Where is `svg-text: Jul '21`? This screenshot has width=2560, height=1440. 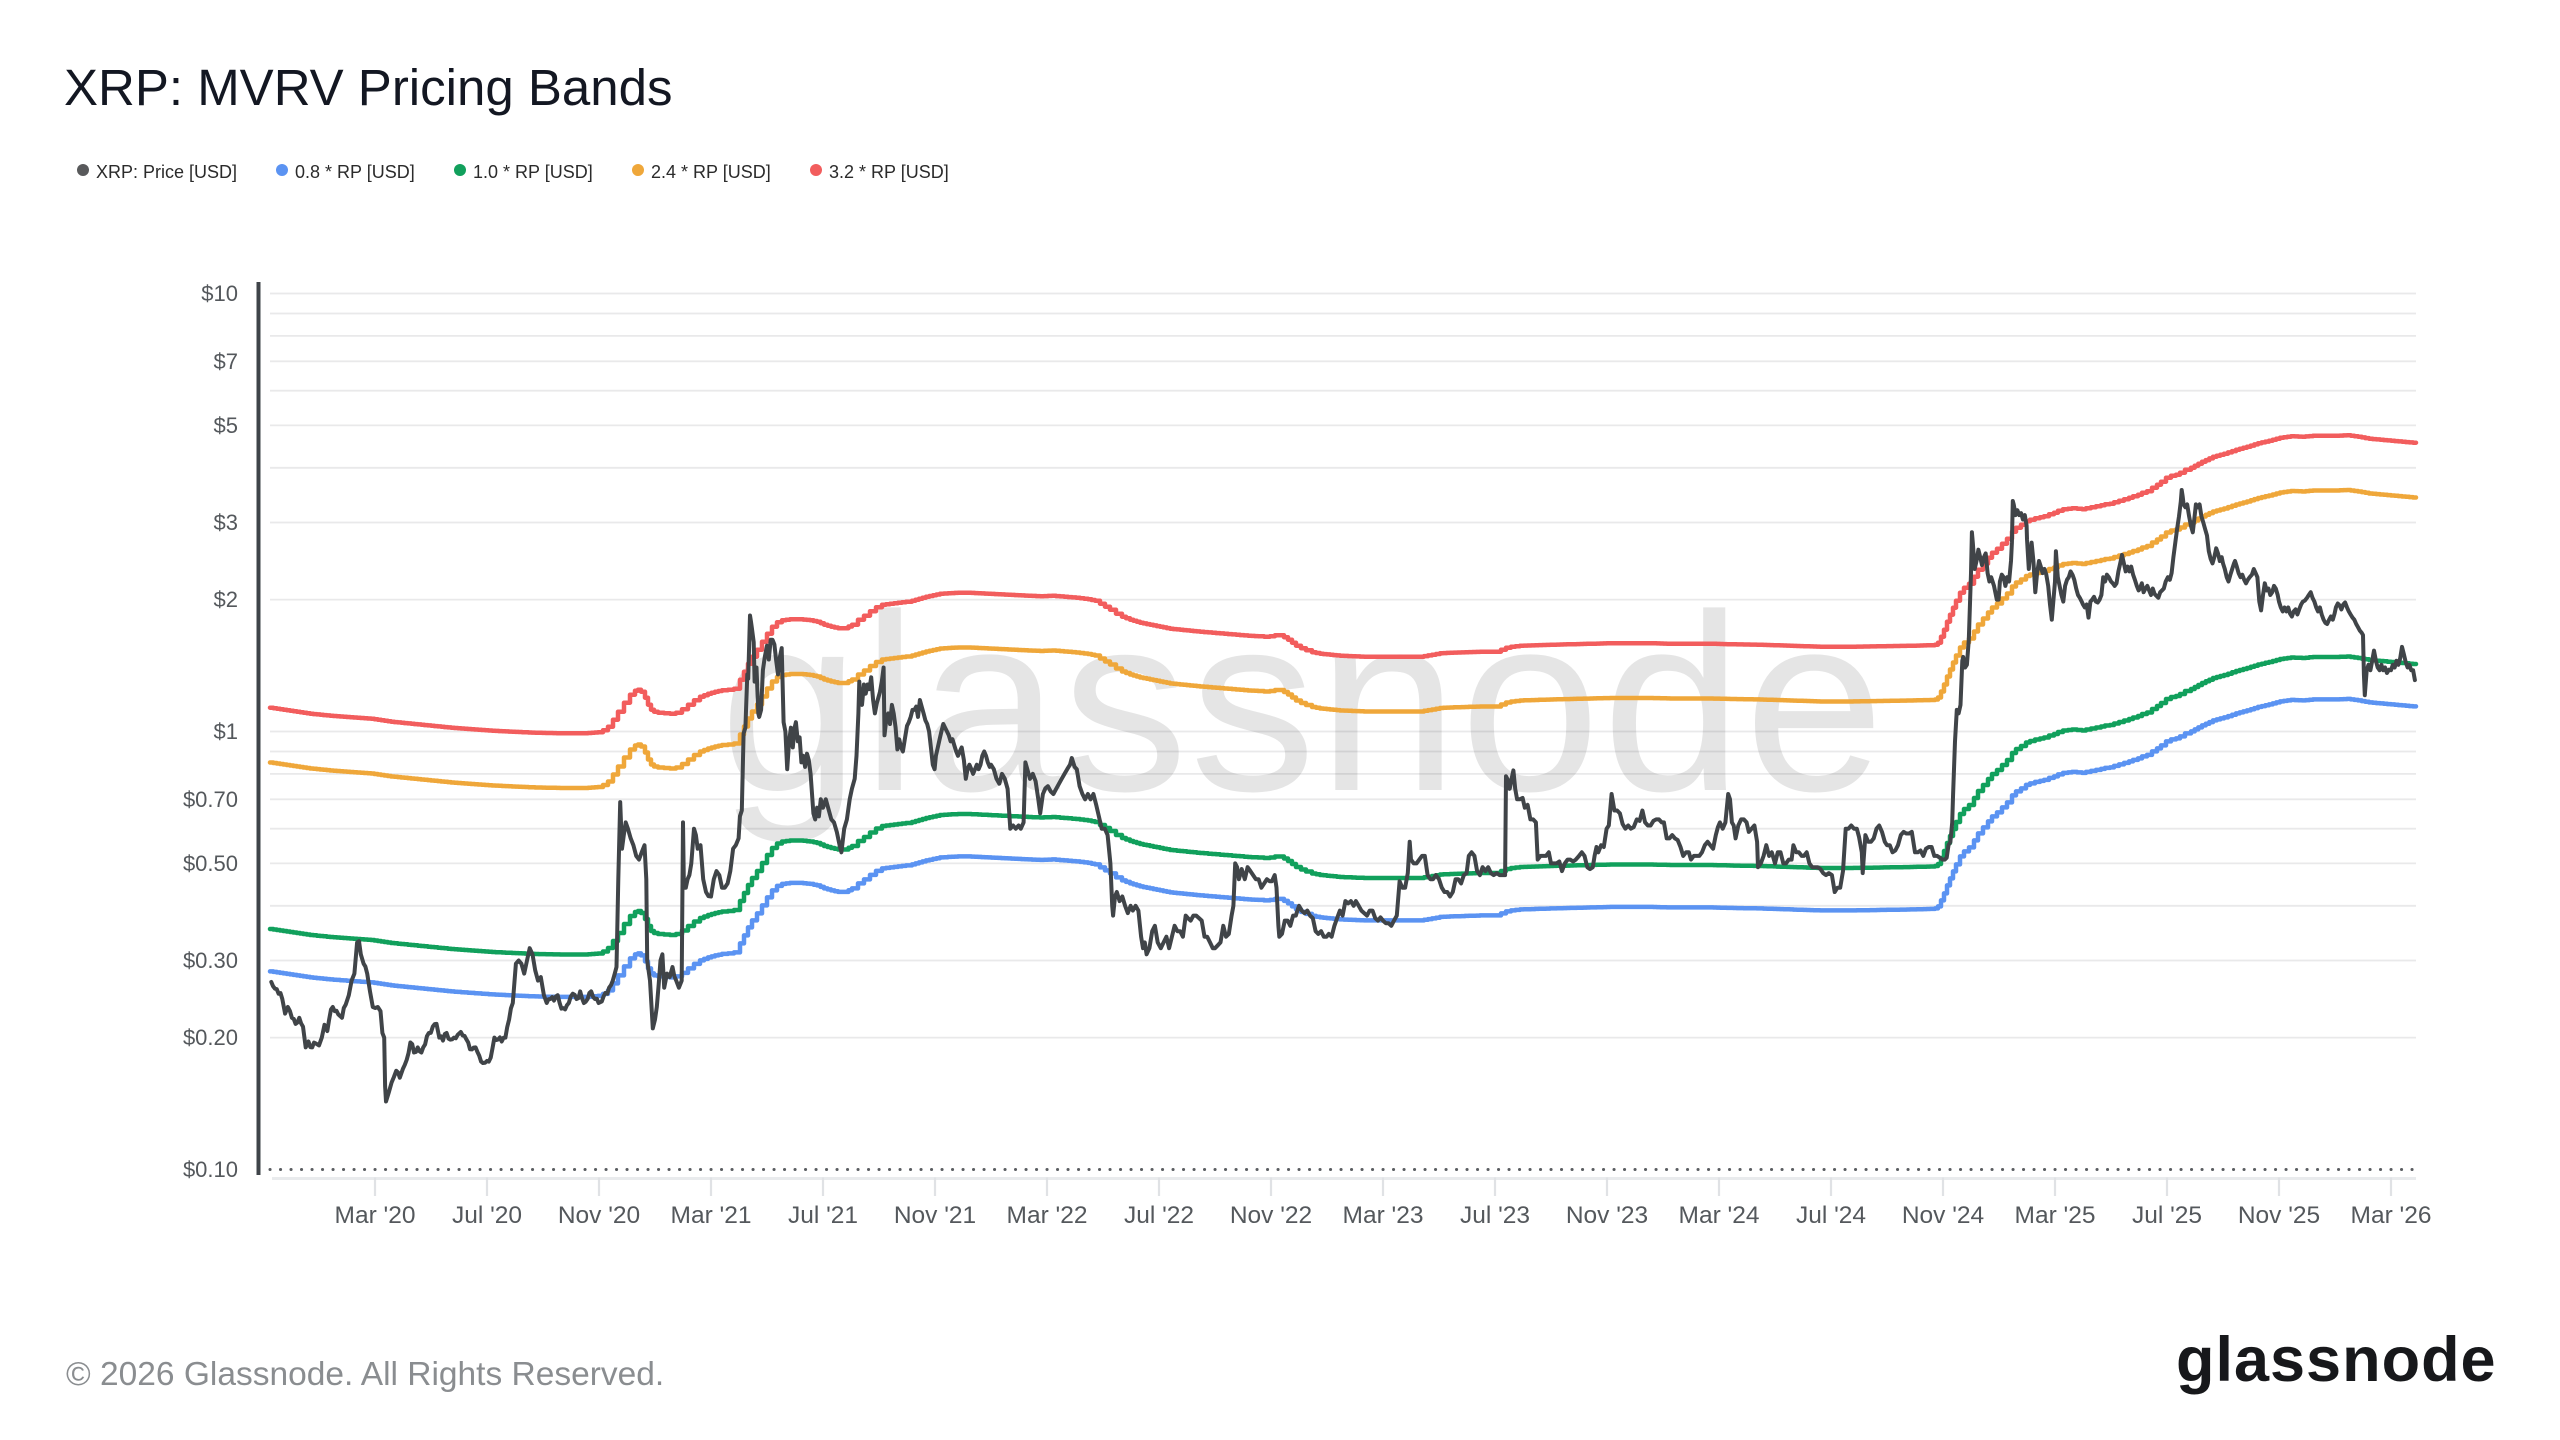
svg-text: Jul '21 is located at coordinates (823, 1215).